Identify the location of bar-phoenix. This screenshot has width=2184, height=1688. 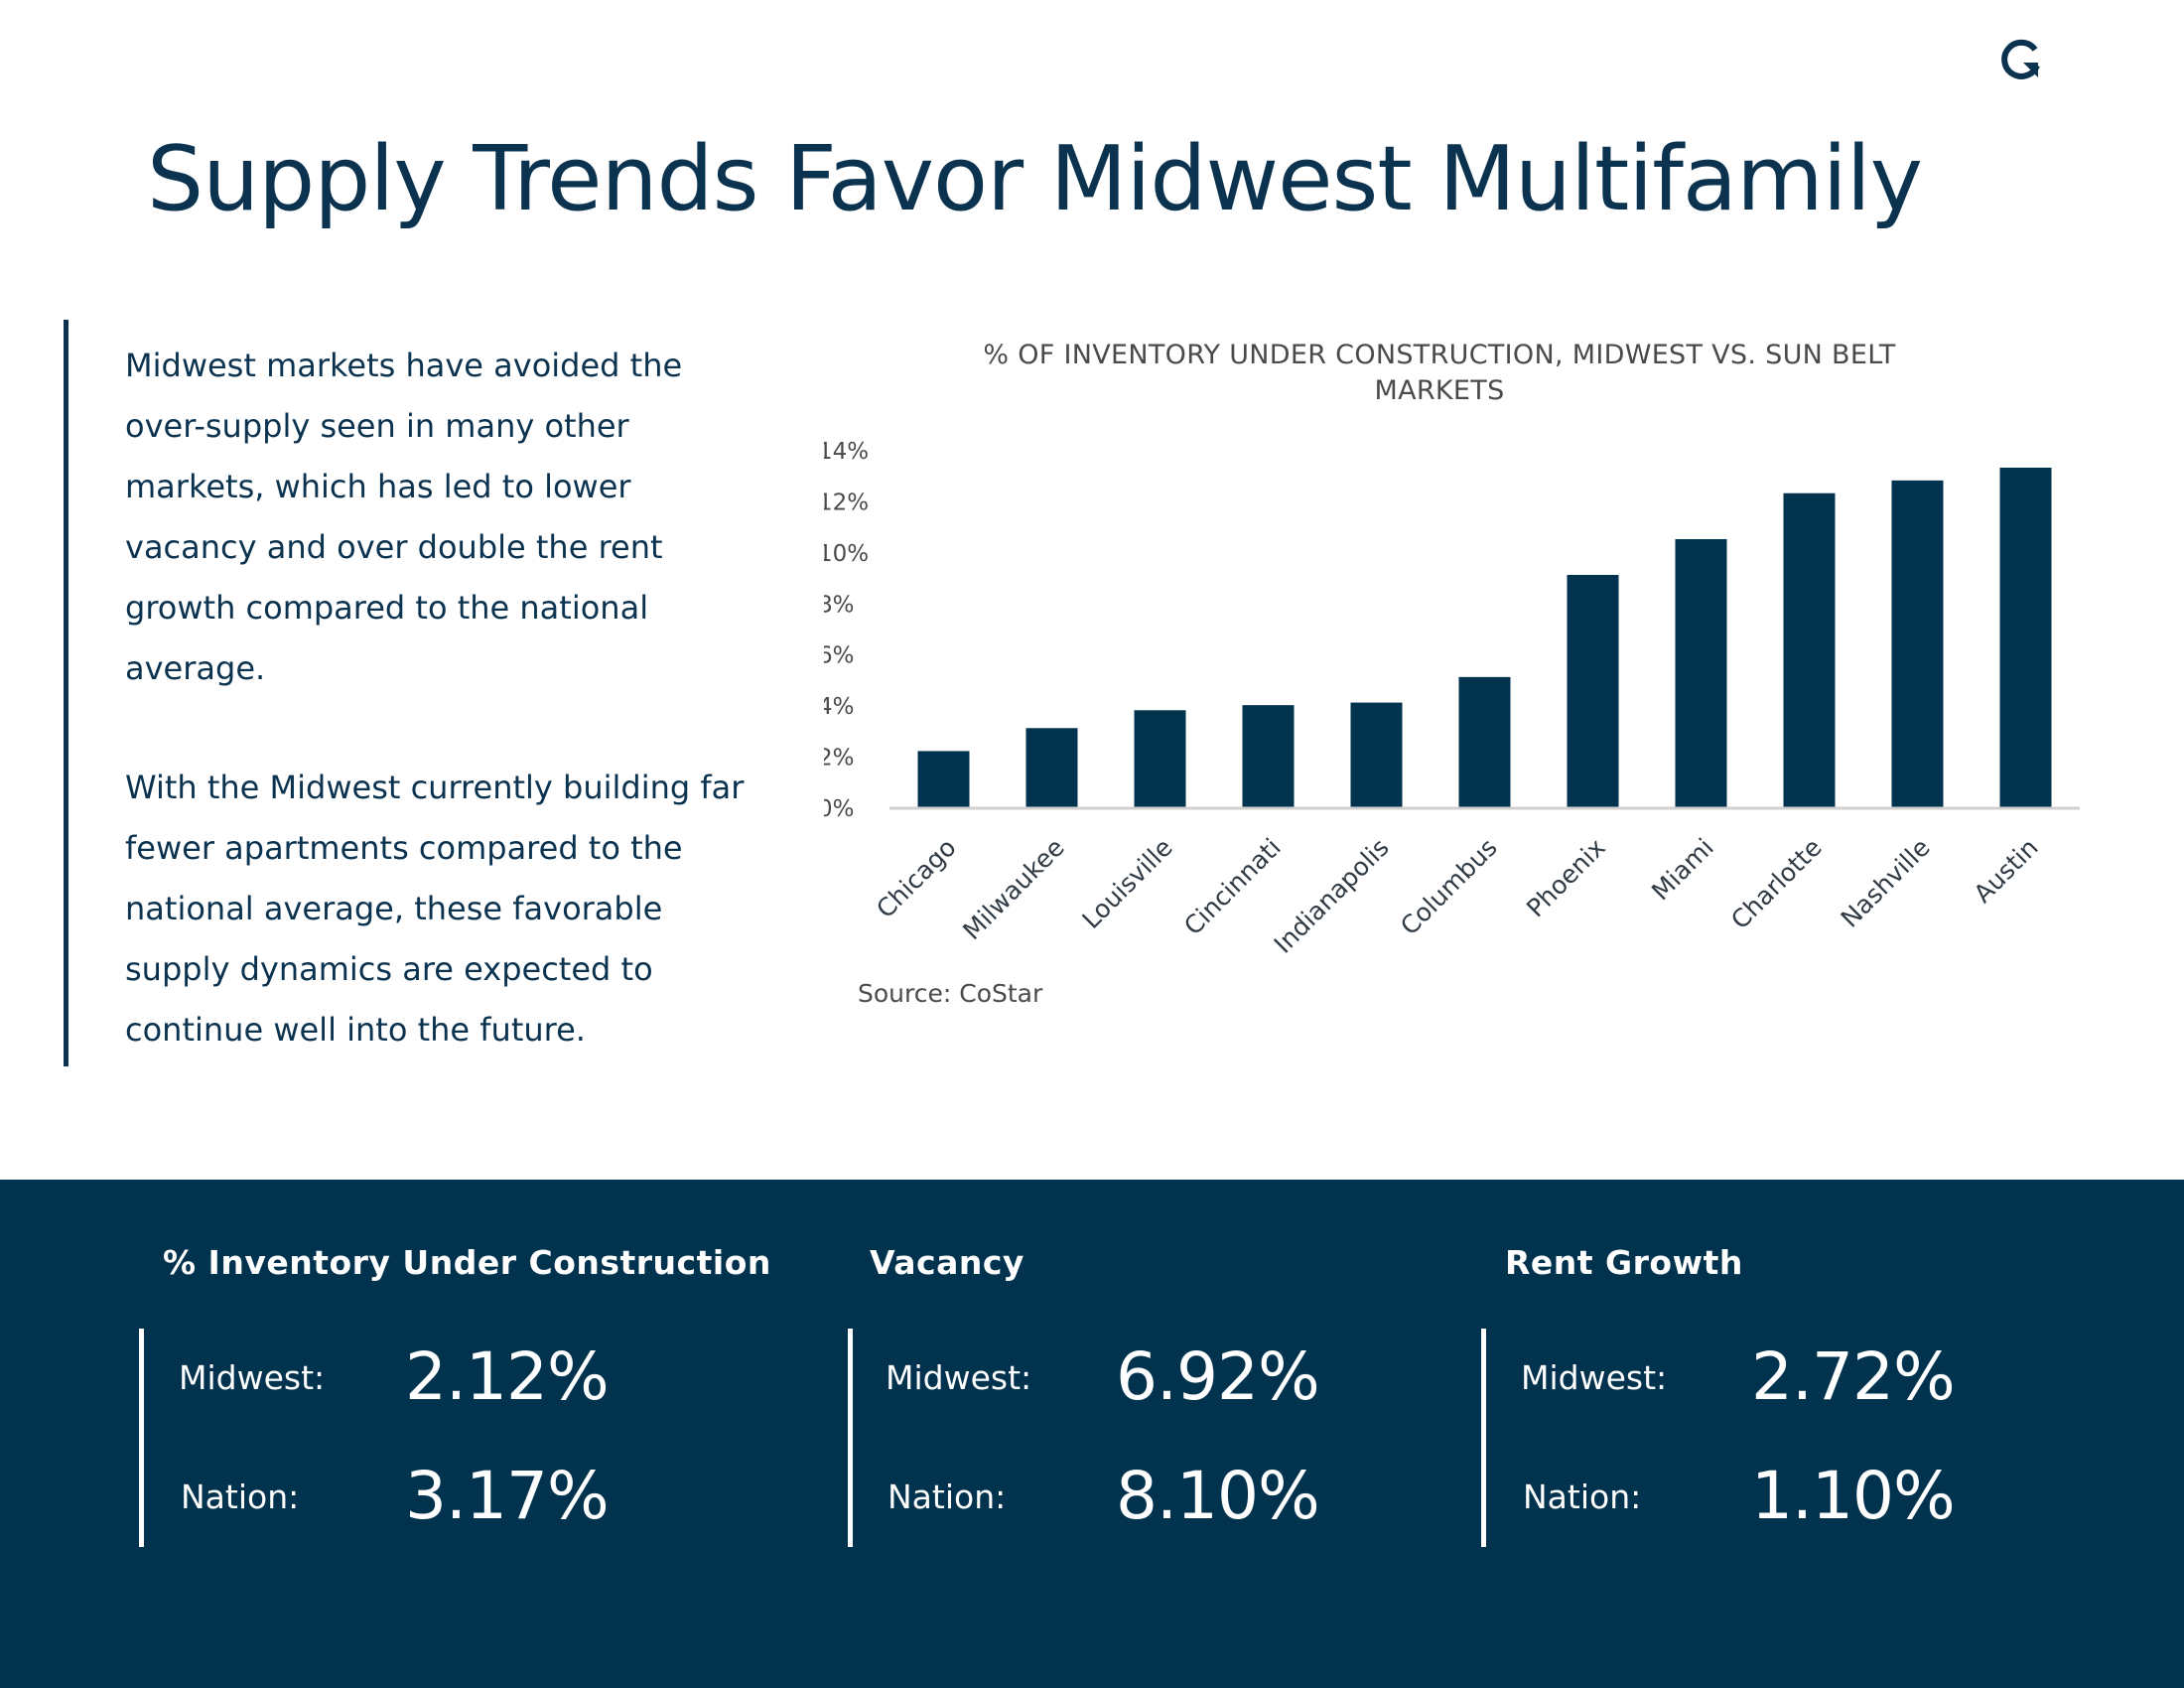
(1593, 691).